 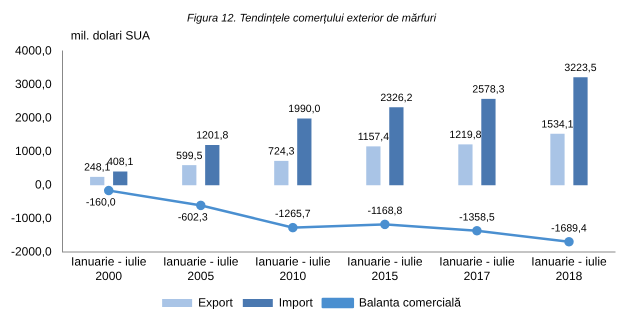 What do you see at coordinates (33, 84) in the screenshot?
I see `y-tick-label: 3000,0` at bounding box center [33, 84].